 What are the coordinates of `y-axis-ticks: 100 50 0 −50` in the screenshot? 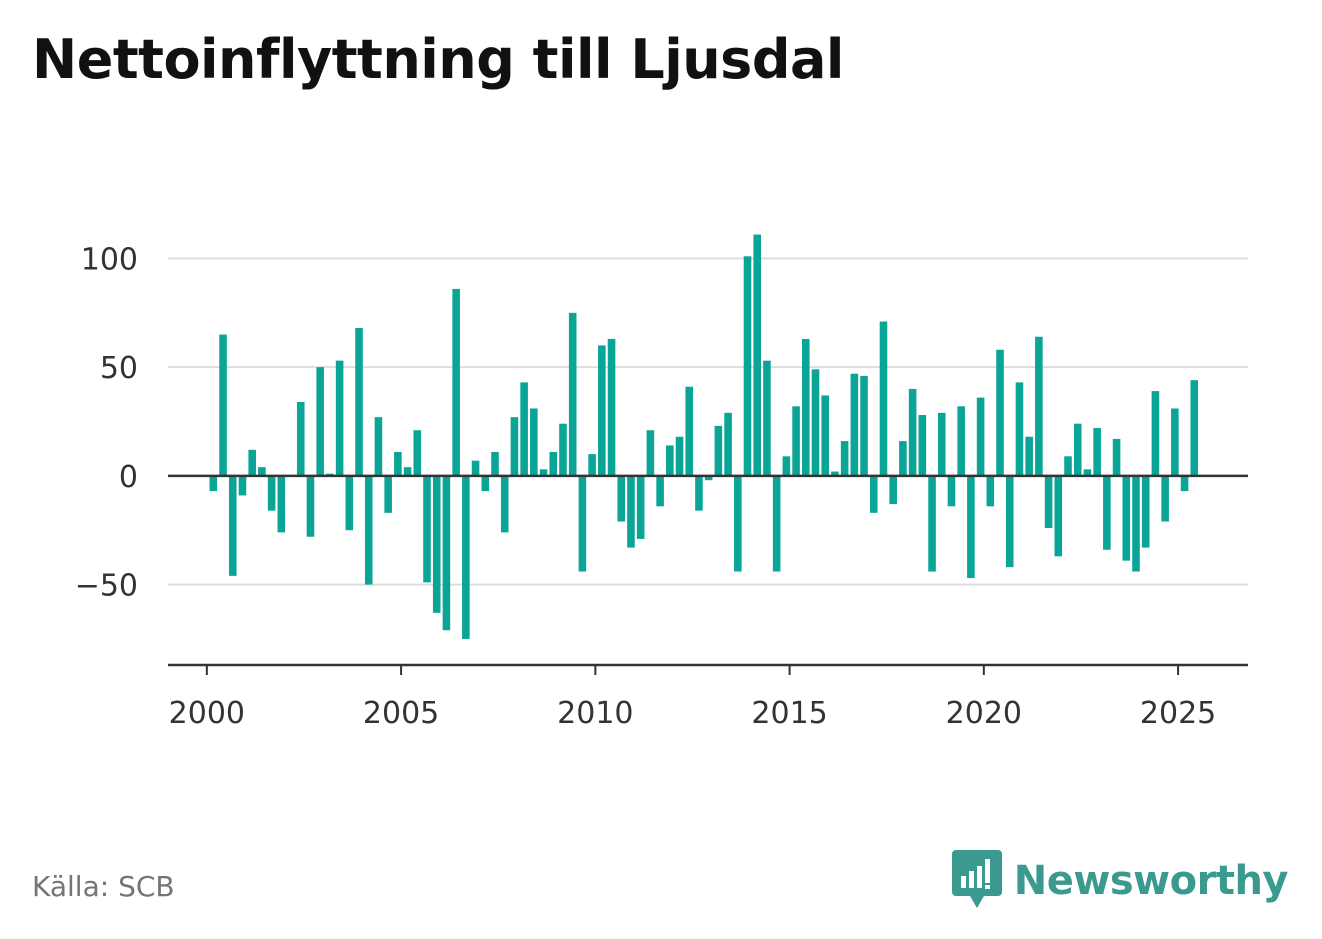 It's located at (106, 422).